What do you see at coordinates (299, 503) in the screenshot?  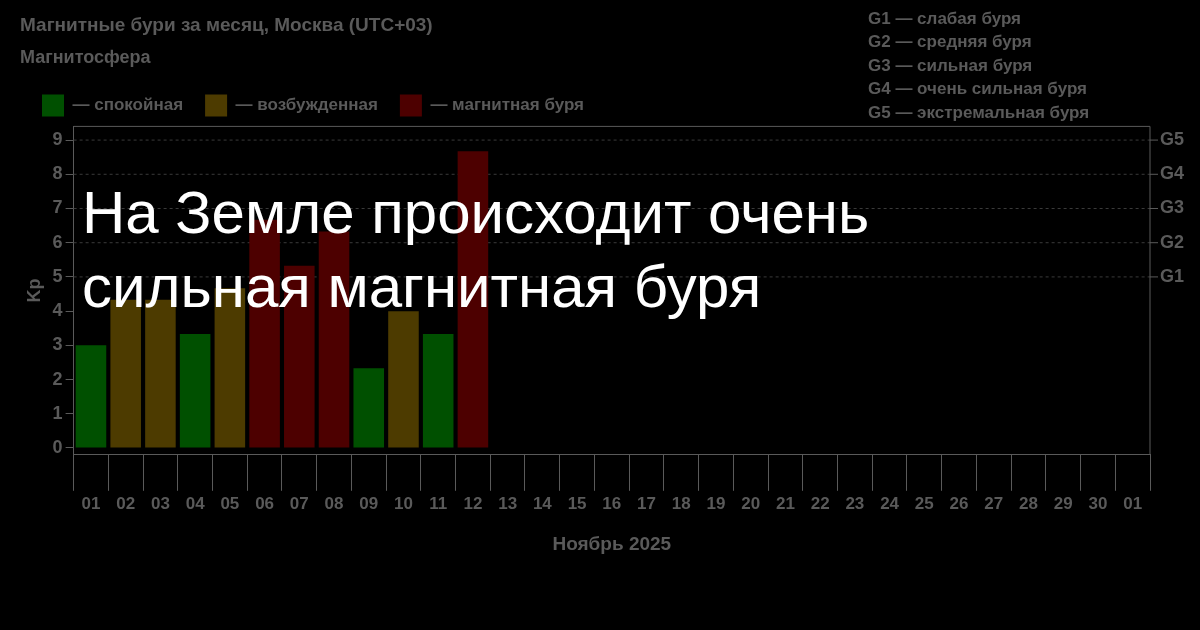 I see `x-tick-label: 07` at bounding box center [299, 503].